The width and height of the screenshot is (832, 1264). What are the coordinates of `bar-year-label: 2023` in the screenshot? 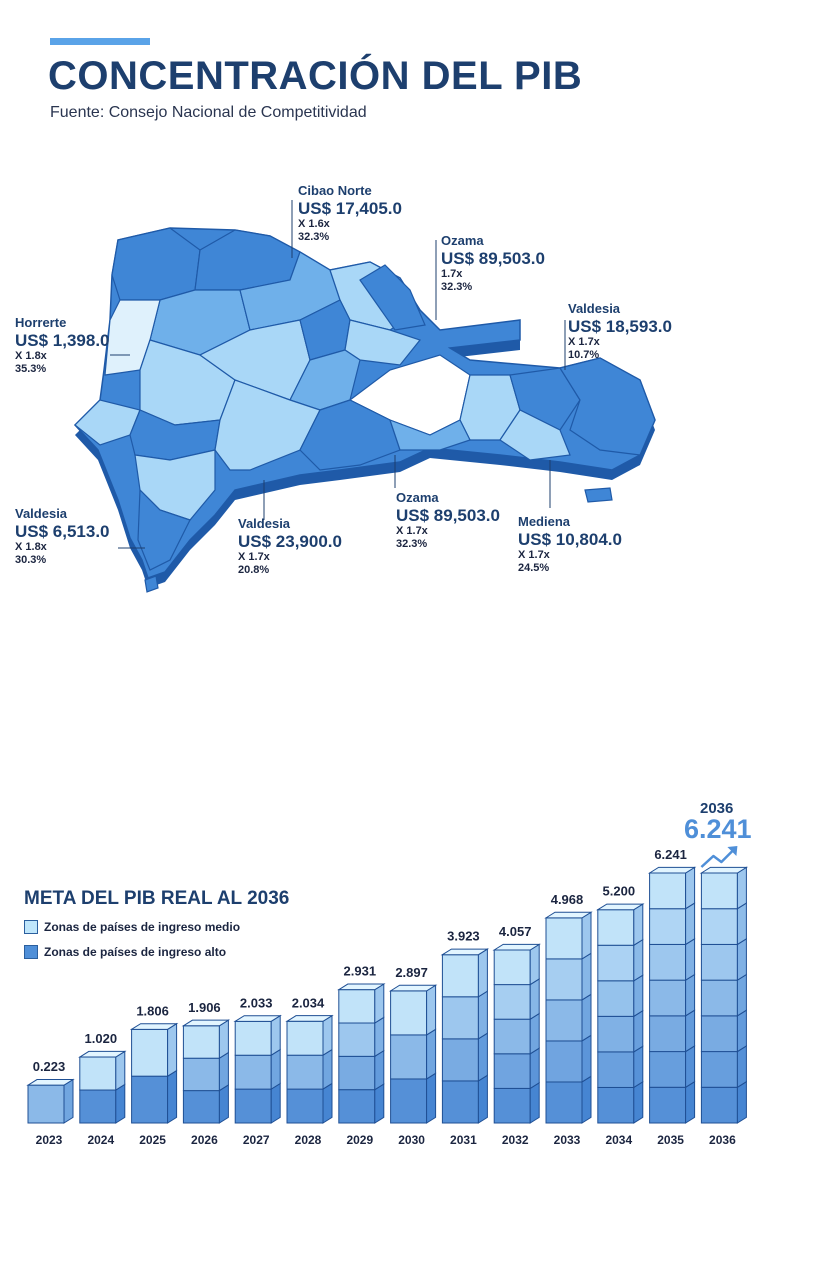 It's located at (49, 1140).